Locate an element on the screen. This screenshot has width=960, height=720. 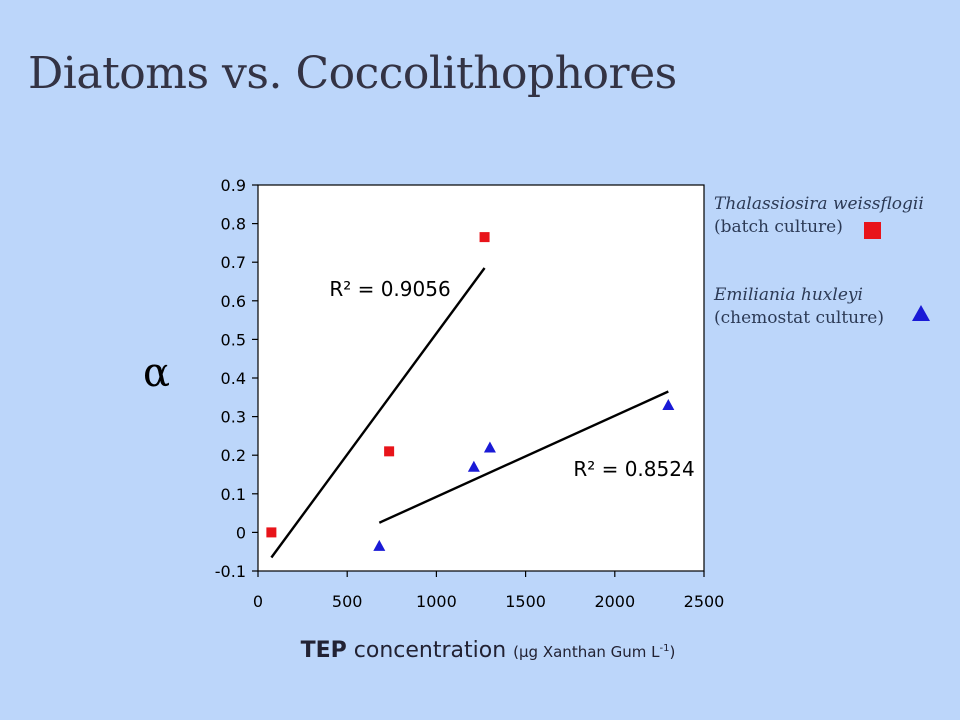
y-tick-label: 0.9 is located at coordinates (233, 185).